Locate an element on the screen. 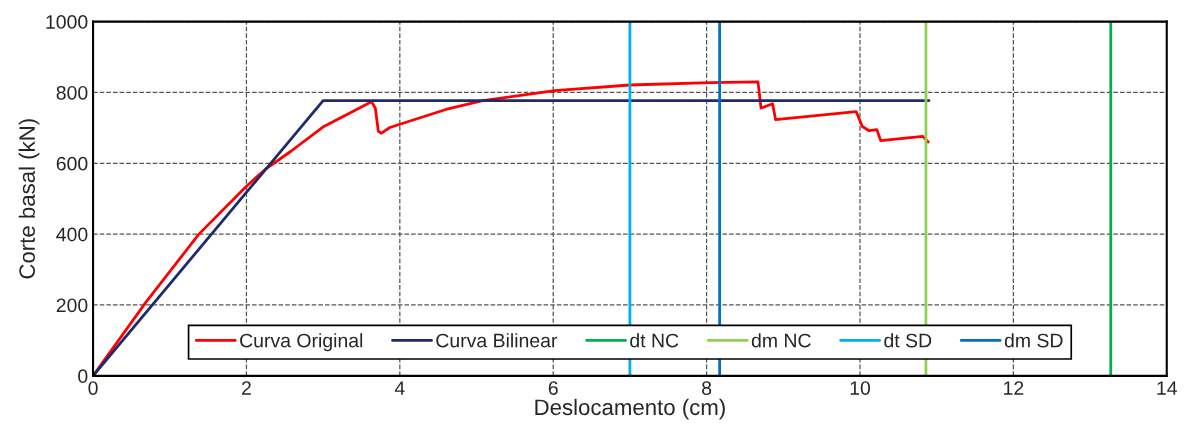 The image size is (1193, 432). y-tick-label: 400 is located at coordinates (72, 234).